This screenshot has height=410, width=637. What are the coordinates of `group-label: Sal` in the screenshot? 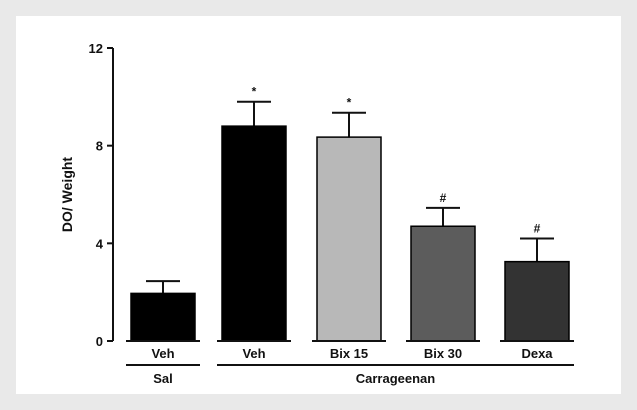 It's located at (163, 378).